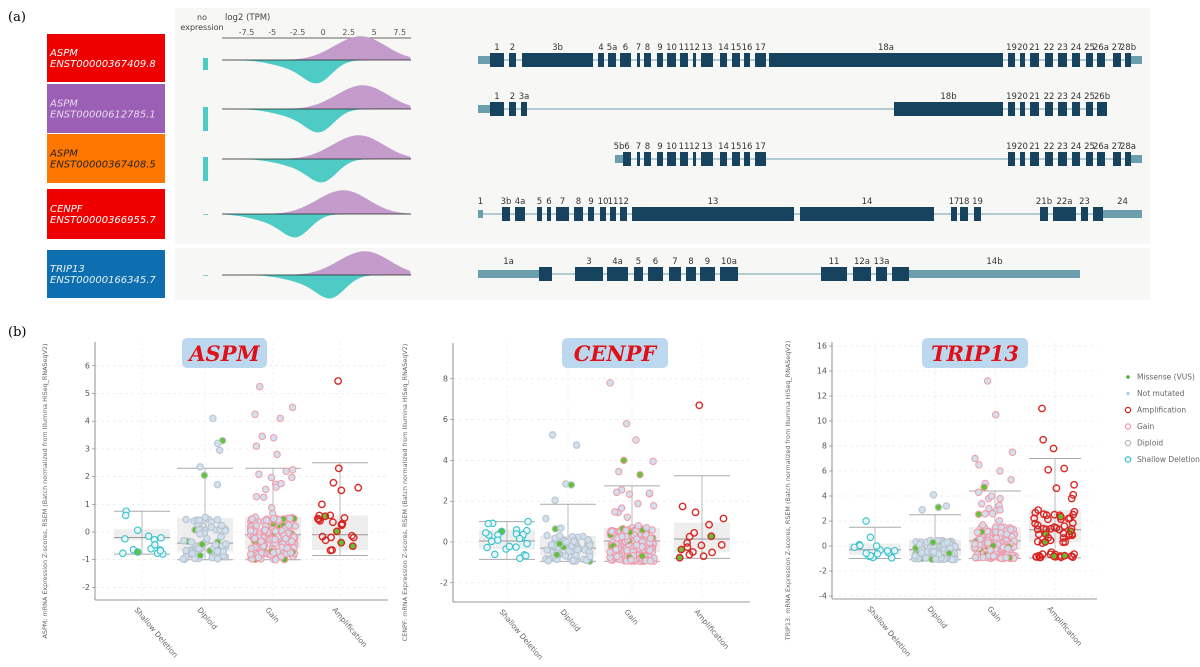 The width and height of the screenshot is (1200, 667). What do you see at coordinates (590, 202) in the screenshot?
I see `exon-label: 9` at bounding box center [590, 202].